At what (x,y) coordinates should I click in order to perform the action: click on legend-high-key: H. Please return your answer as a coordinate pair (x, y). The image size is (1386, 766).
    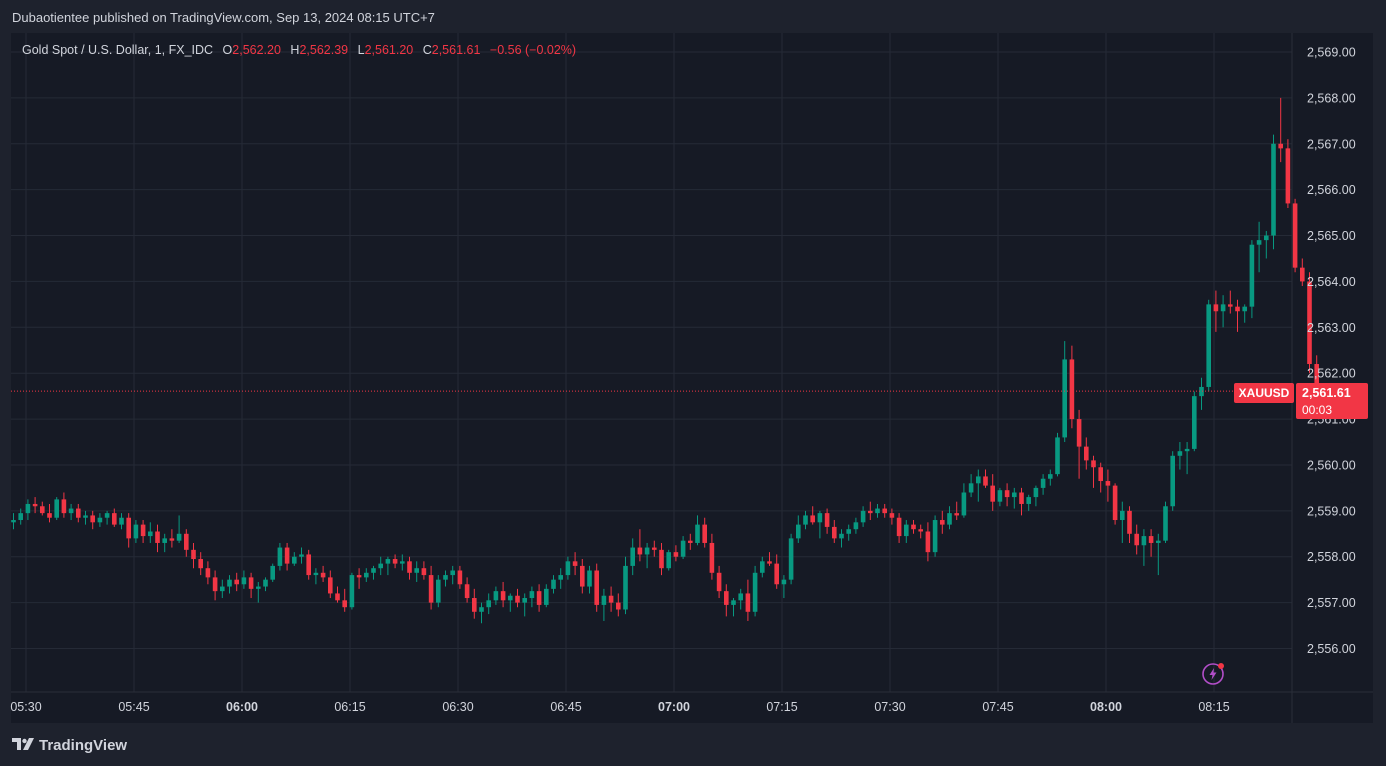
    Looking at the image, I should click on (295, 50).